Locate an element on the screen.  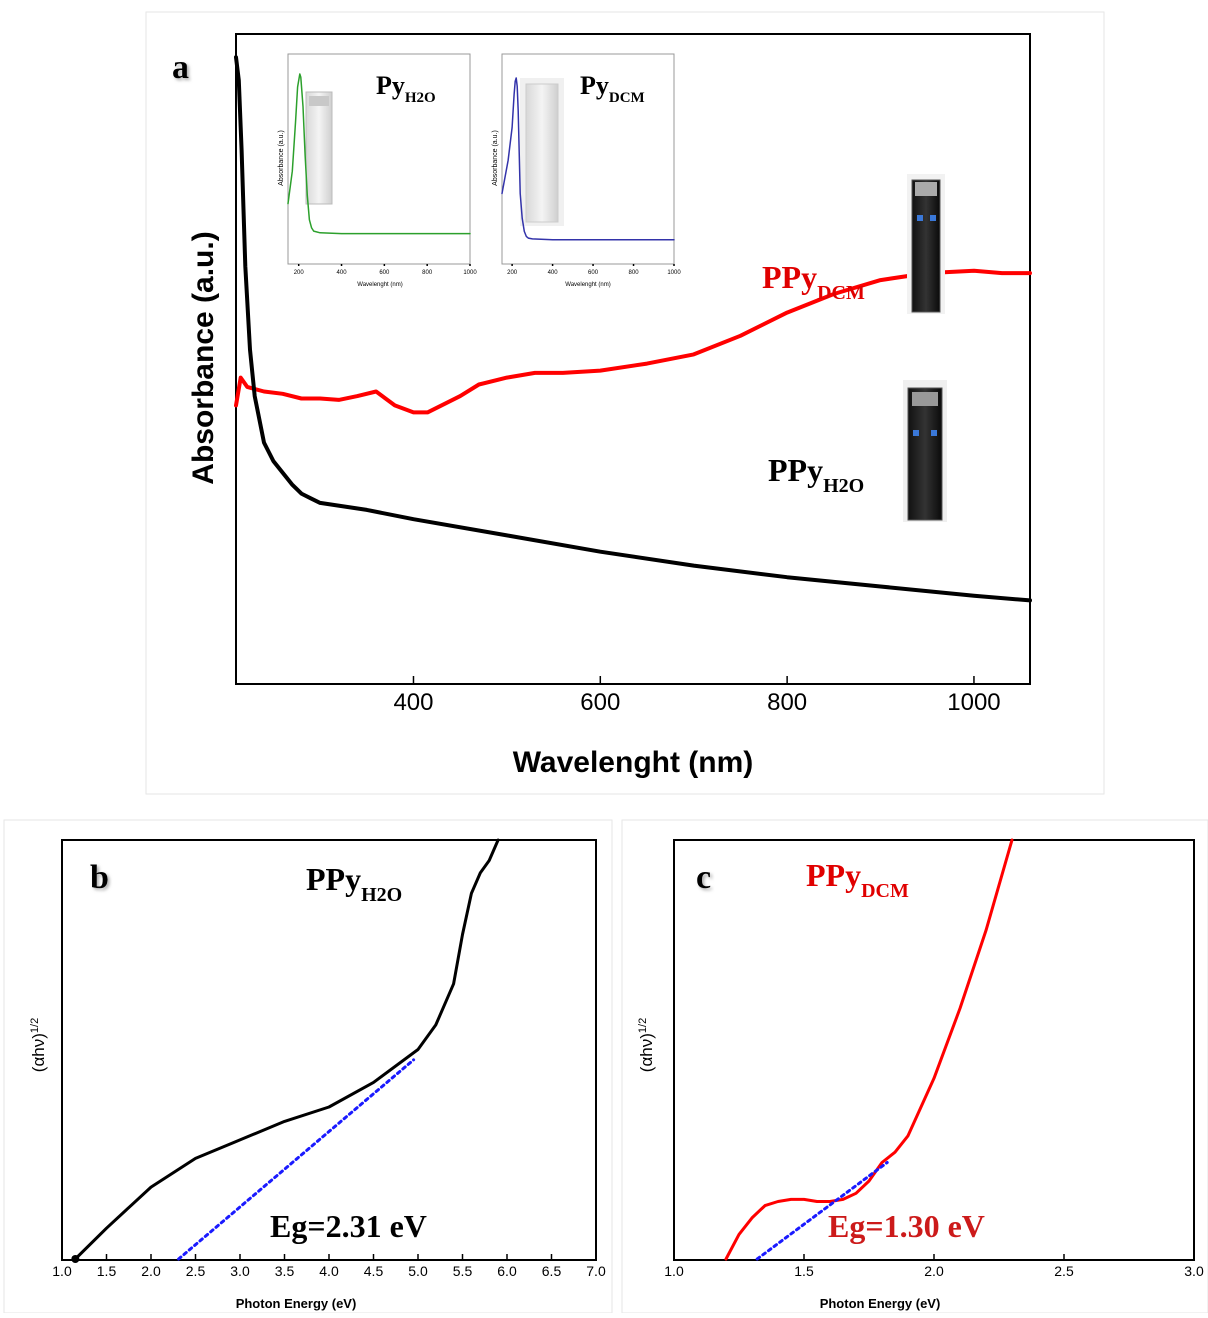
inset-2-x-tick-label: 800 is located at coordinates (634, 273).